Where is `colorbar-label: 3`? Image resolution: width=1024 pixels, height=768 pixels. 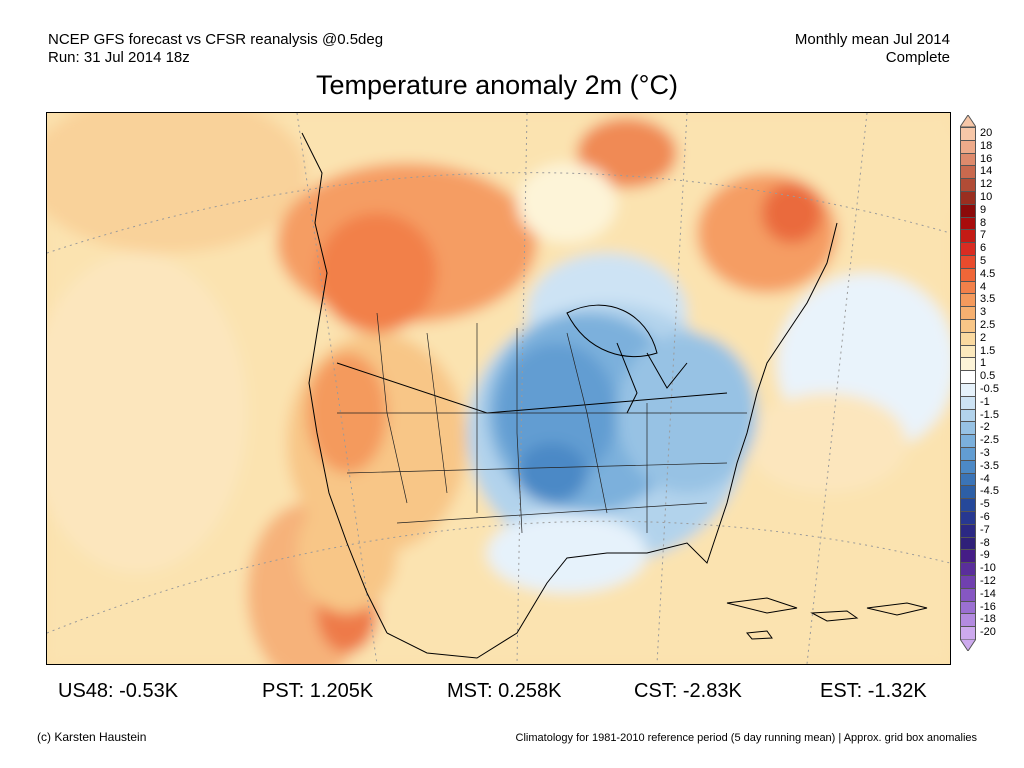 colorbar-label: 3 is located at coordinates (983, 312).